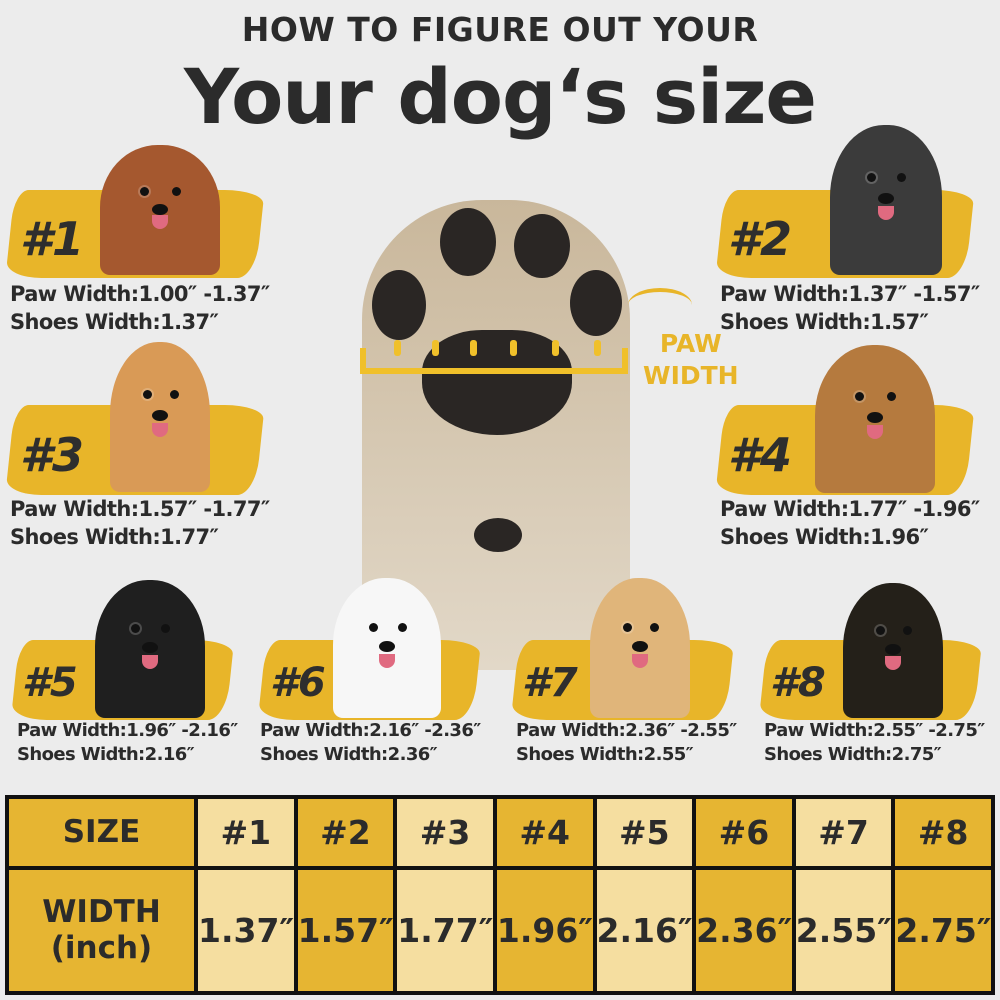 This screenshot has width=1000, height=1000. I want to click on schnauzer-photo, so click(886, 200).